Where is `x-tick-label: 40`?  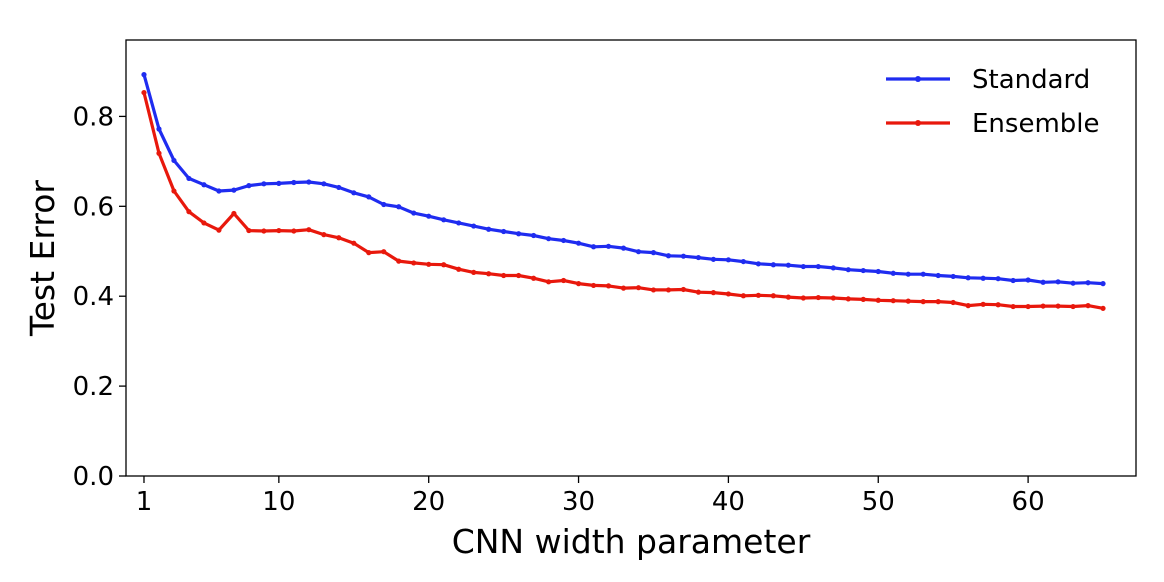 x-tick-label: 40 is located at coordinates (728, 502).